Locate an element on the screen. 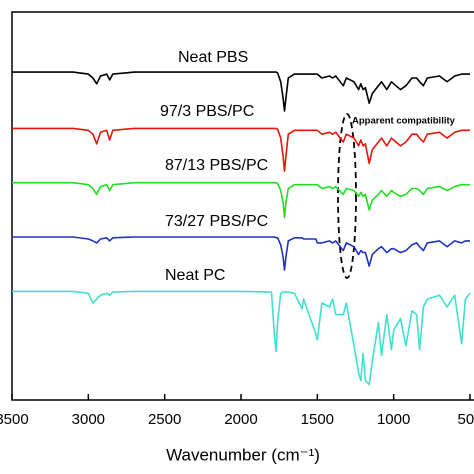 The height and width of the screenshot is (474, 474). x-tick-label: 3500 is located at coordinates (14, 419).